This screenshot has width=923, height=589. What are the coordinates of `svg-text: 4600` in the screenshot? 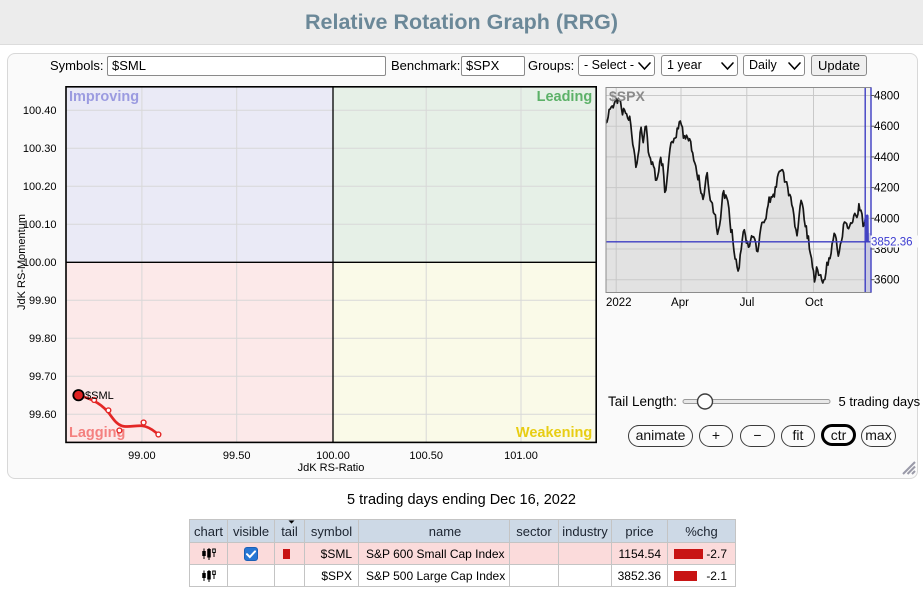 It's located at (887, 127).